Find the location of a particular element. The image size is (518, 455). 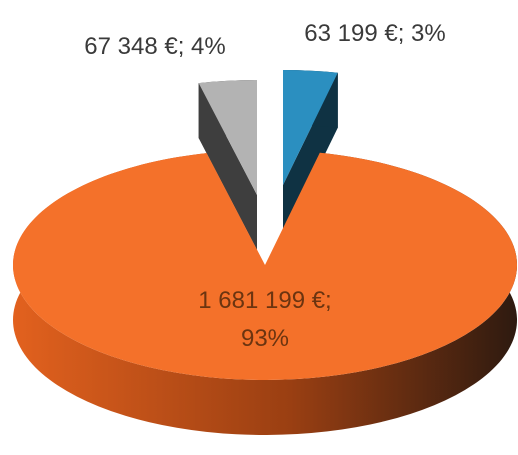

data-label: 67 348 €; 4% is located at coordinates (155, 46).